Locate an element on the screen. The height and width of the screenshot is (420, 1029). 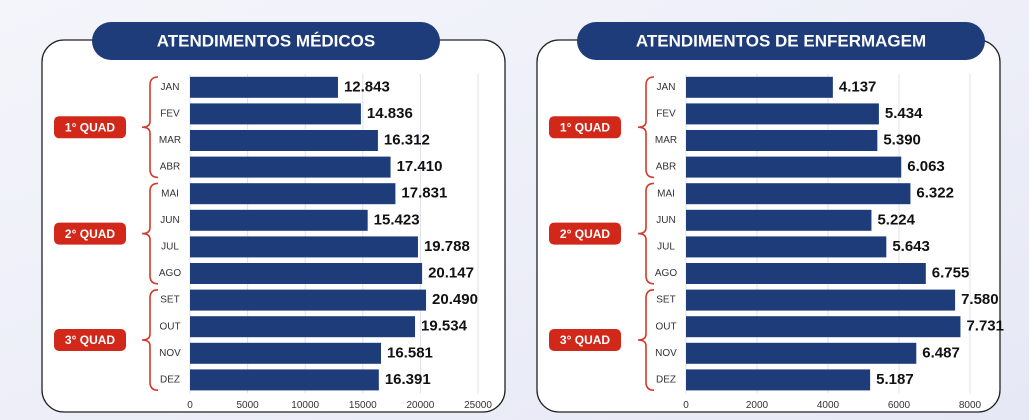
x-tick-label: 10000 is located at coordinates (305, 405).